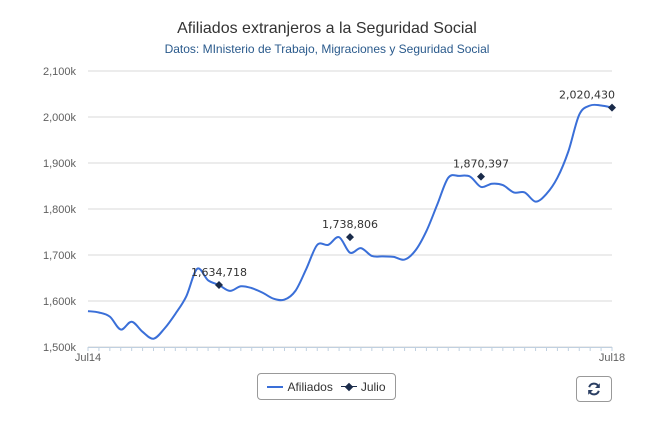  Describe the element at coordinates (60, 348) in the screenshot. I see `y-tick-label: 1,500k` at that location.